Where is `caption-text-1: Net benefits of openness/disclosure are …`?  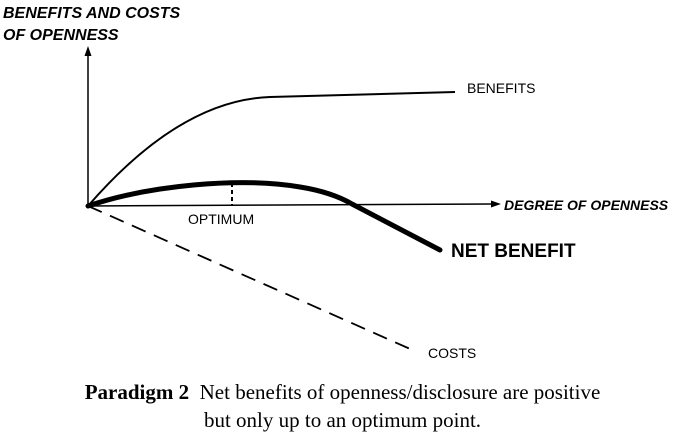 caption-text-1: Net benefits of openness/disclosure are … is located at coordinates (400, 392).